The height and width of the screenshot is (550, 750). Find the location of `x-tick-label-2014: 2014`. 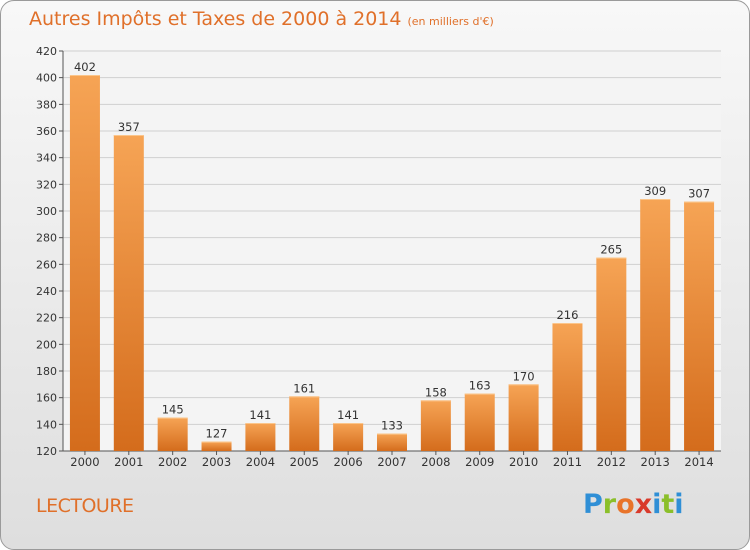

x-tick-label-2014: 2014 is located at coordinates (698, 462).